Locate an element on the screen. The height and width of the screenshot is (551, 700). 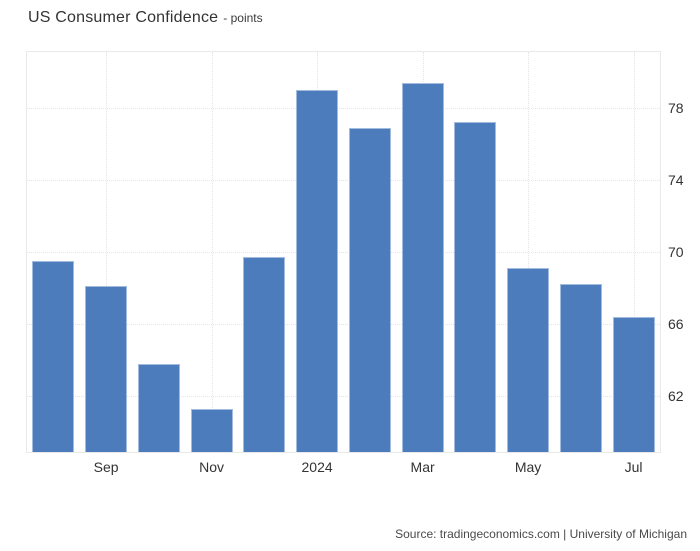
y-axis-tick-label: 70 is located at coordinates (676, 252).